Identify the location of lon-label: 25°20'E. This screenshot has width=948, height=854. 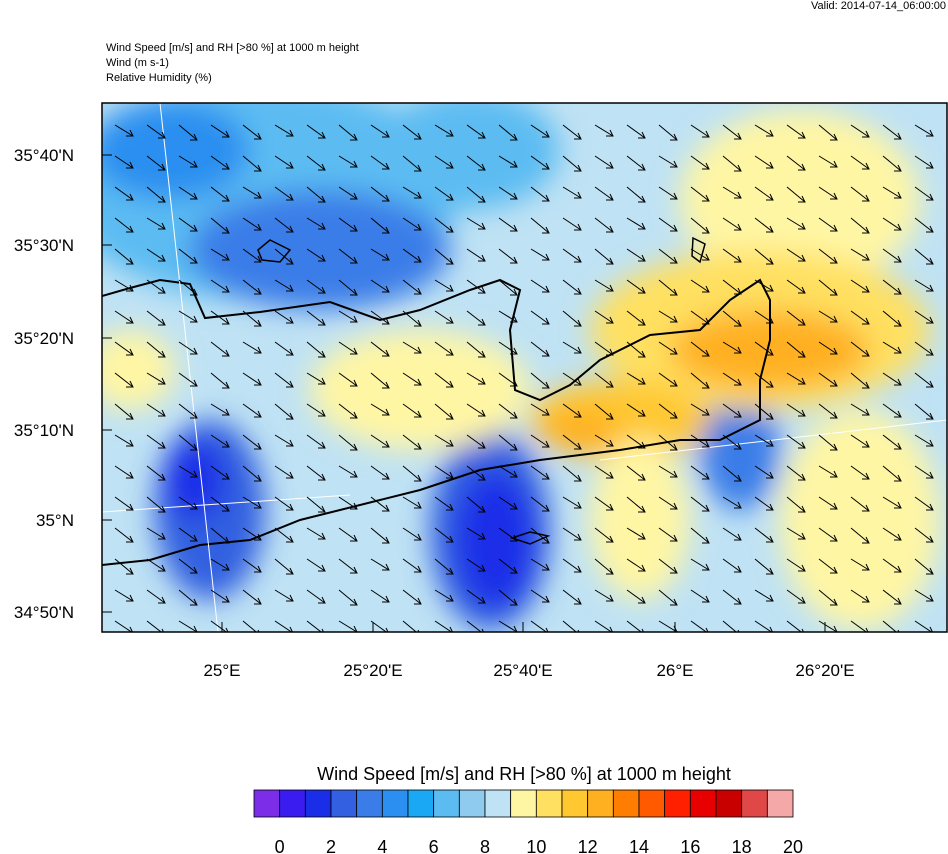
(372, 670).